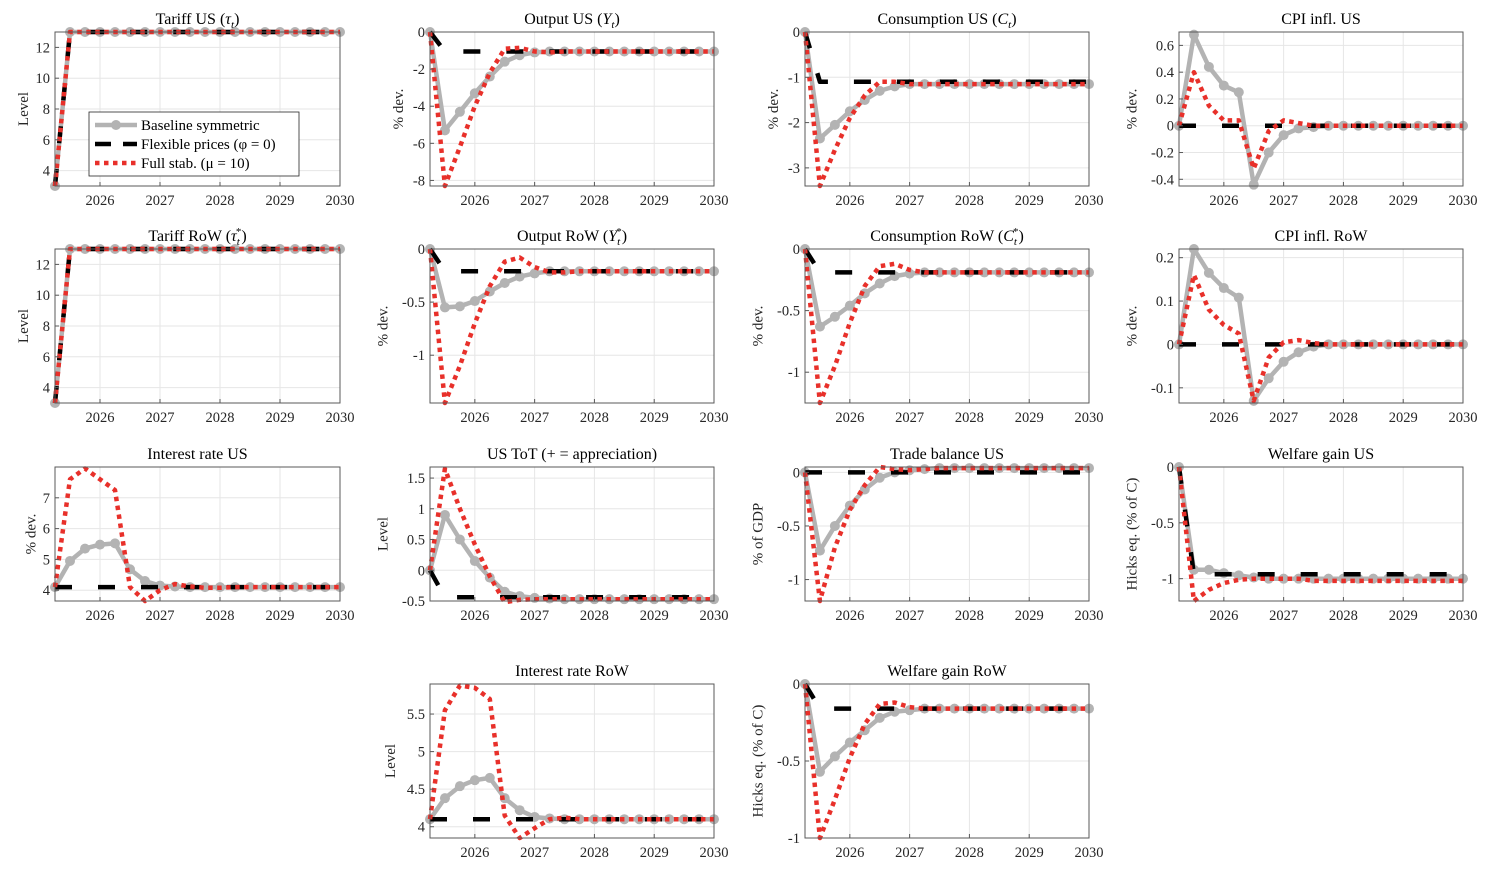 Image resolution: width=1492 pixels, height=870 pixels. Describe the element at coordinates (116, 125) in the screenshot. I see `legend-marker` at that location.